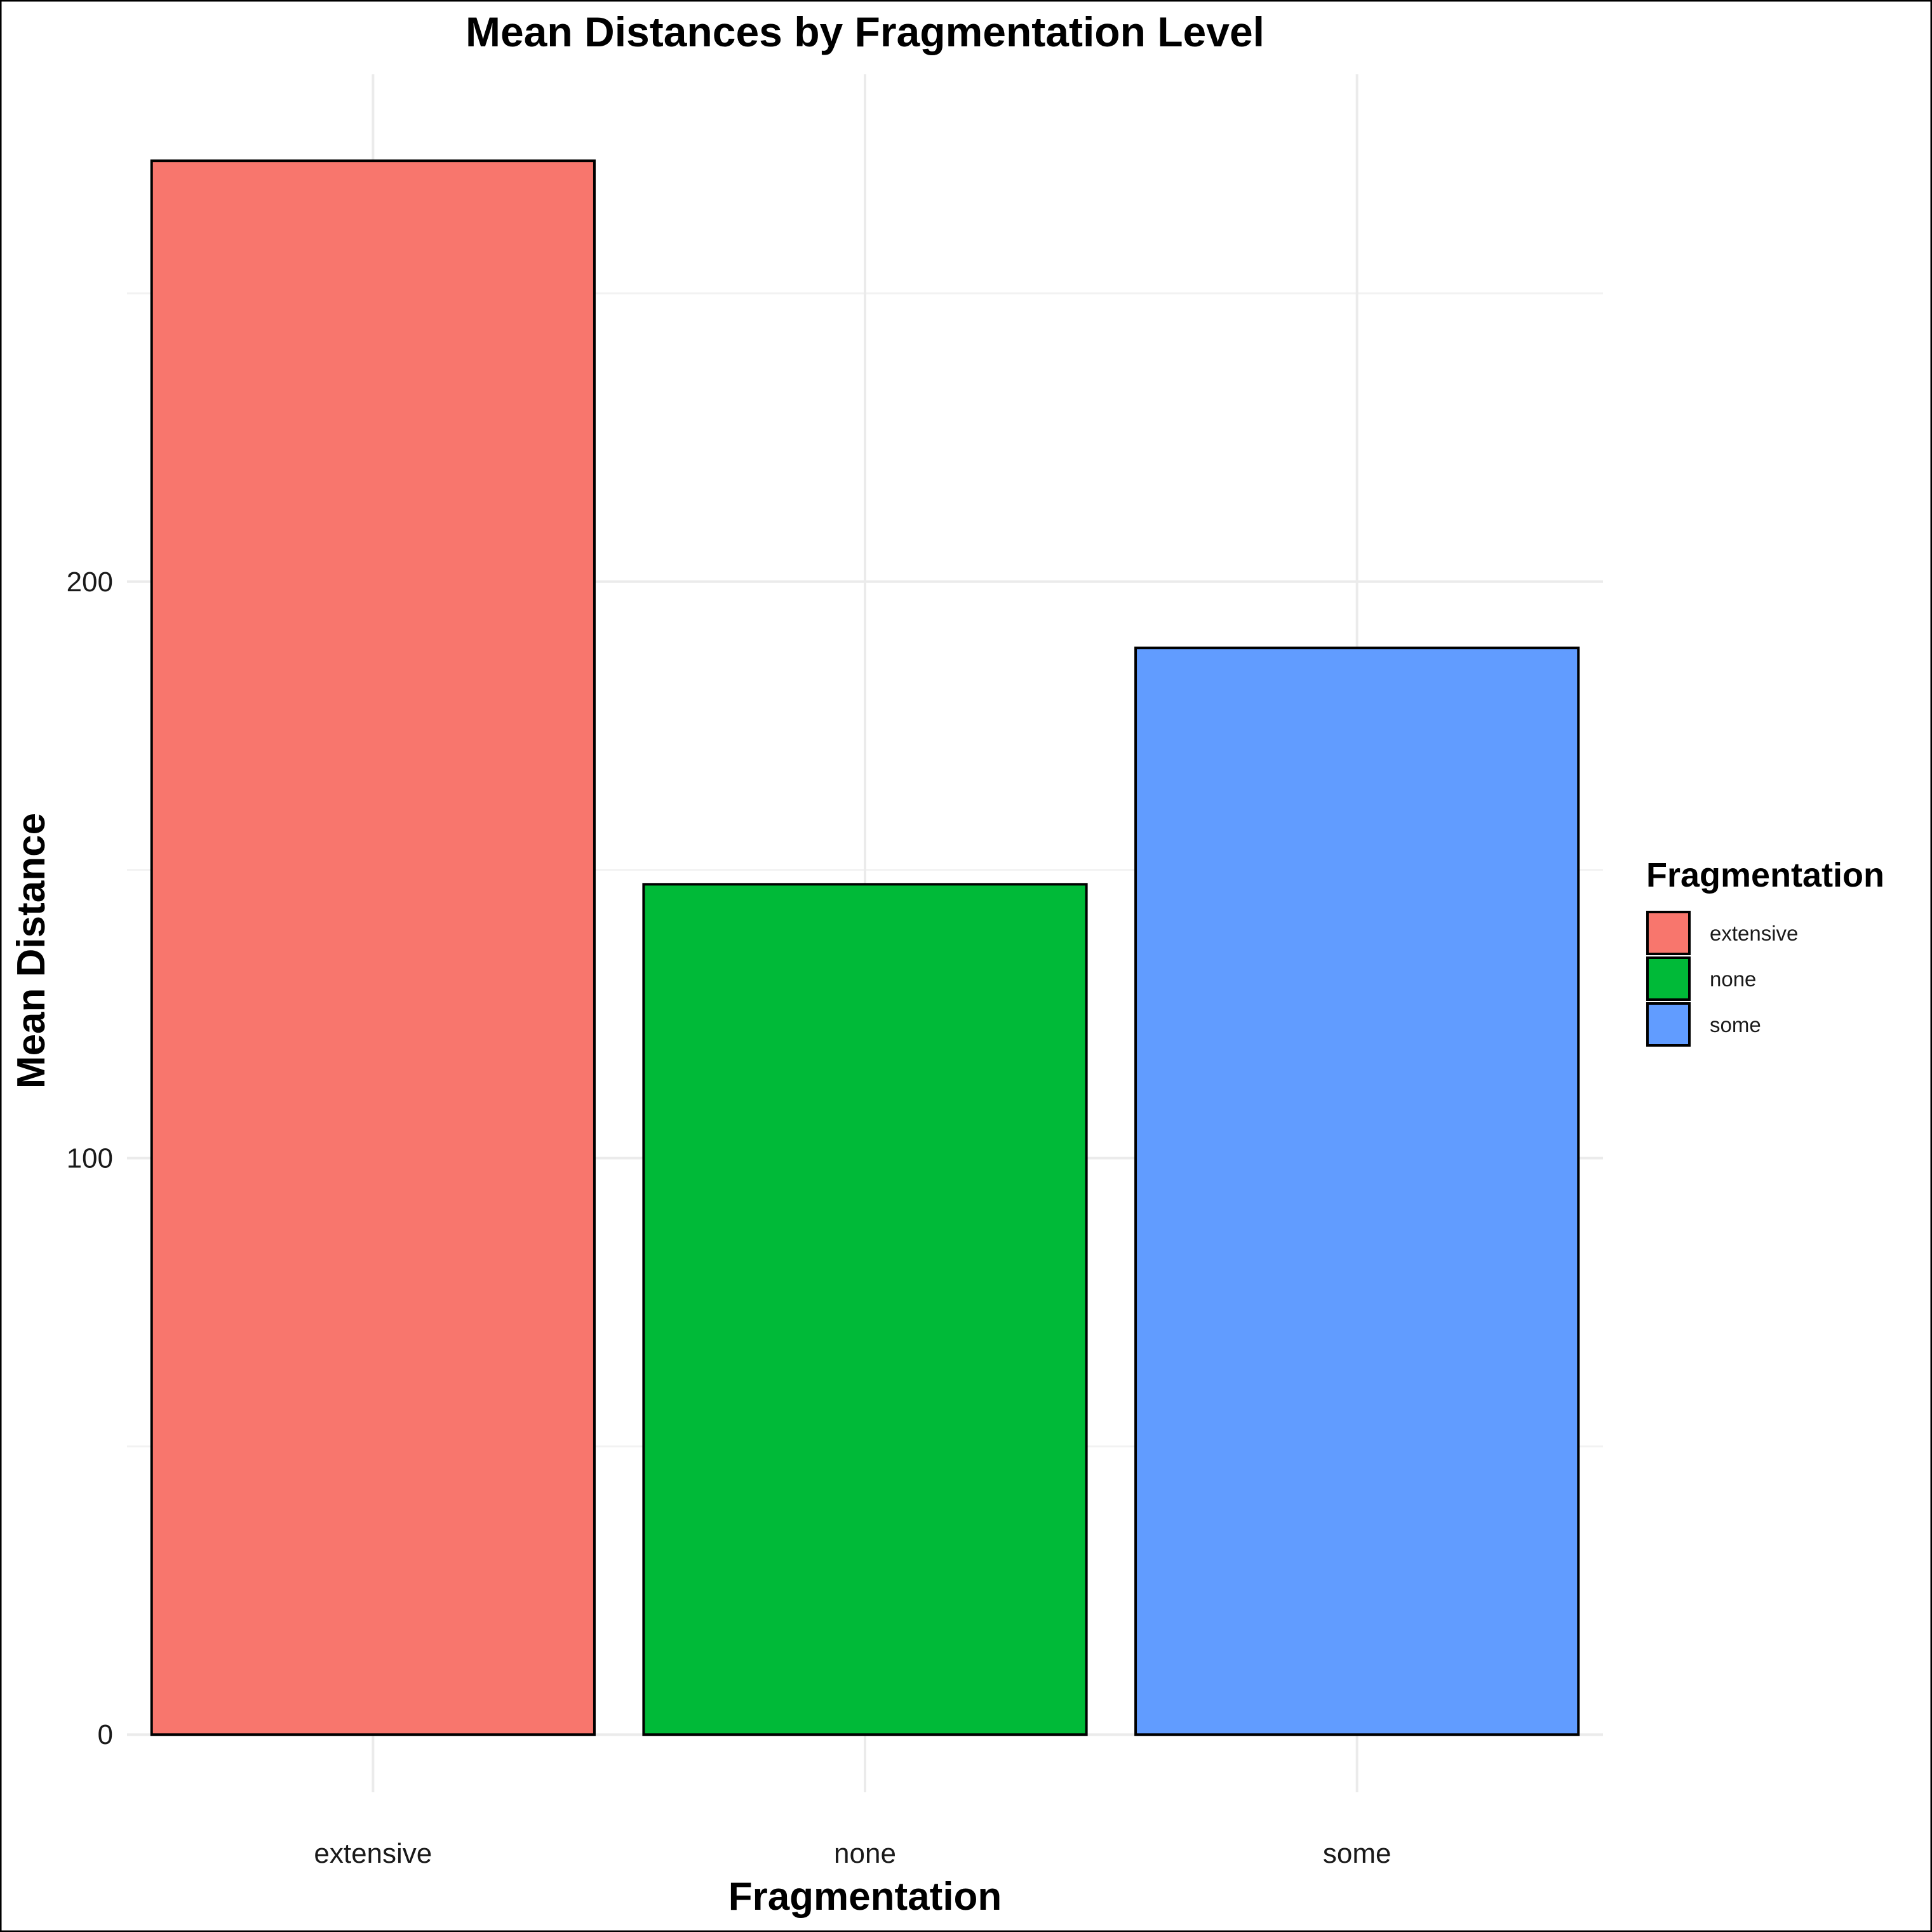  I want to click on x-axis-title: Fragmentation, so click(865, 1897).